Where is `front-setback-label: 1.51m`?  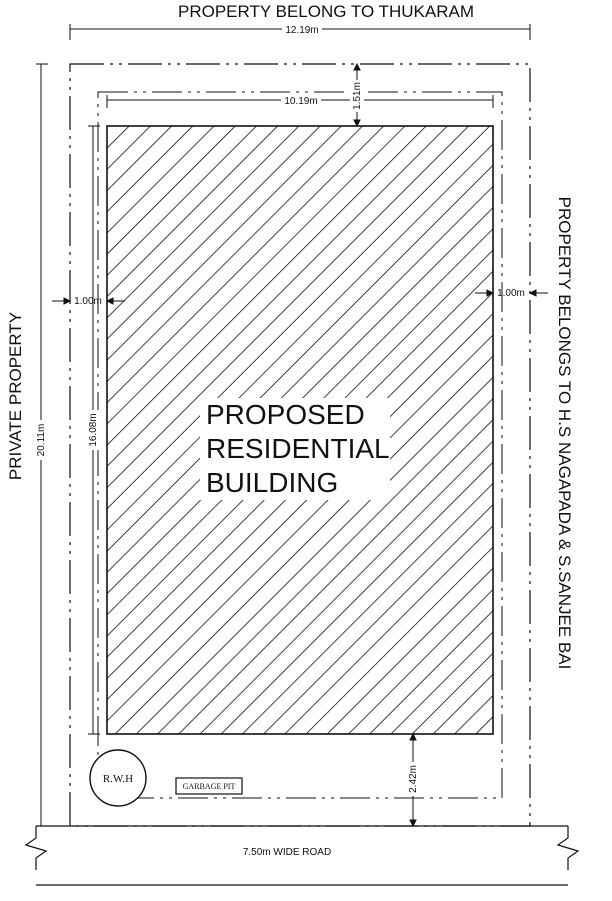 front-setback-label: 1.51m is located at coordinates (357, 96).